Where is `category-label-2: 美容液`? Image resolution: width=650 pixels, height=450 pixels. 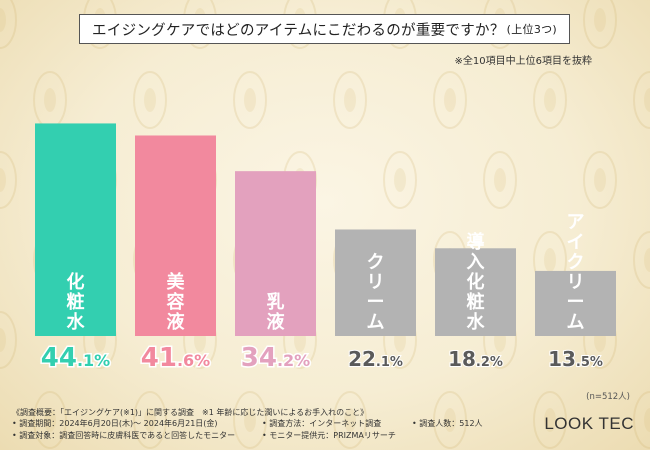
category-label-2: 美容液 is located at coordinates (176, 302).